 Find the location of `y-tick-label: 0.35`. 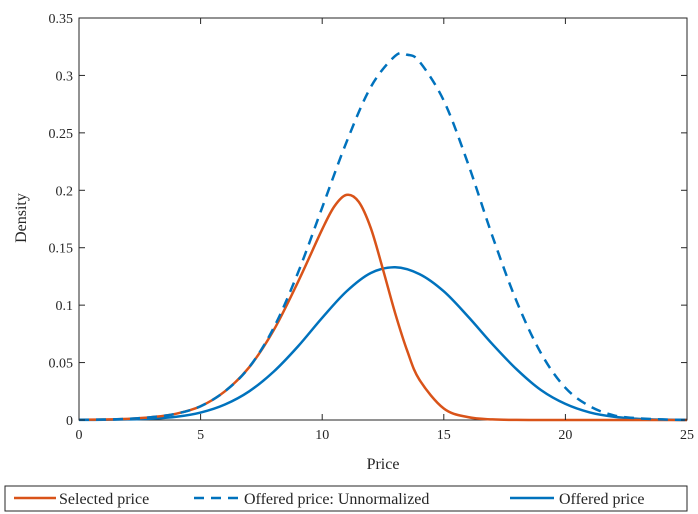

y-tick-label: 0.35 is located at coordinates (61, 19).